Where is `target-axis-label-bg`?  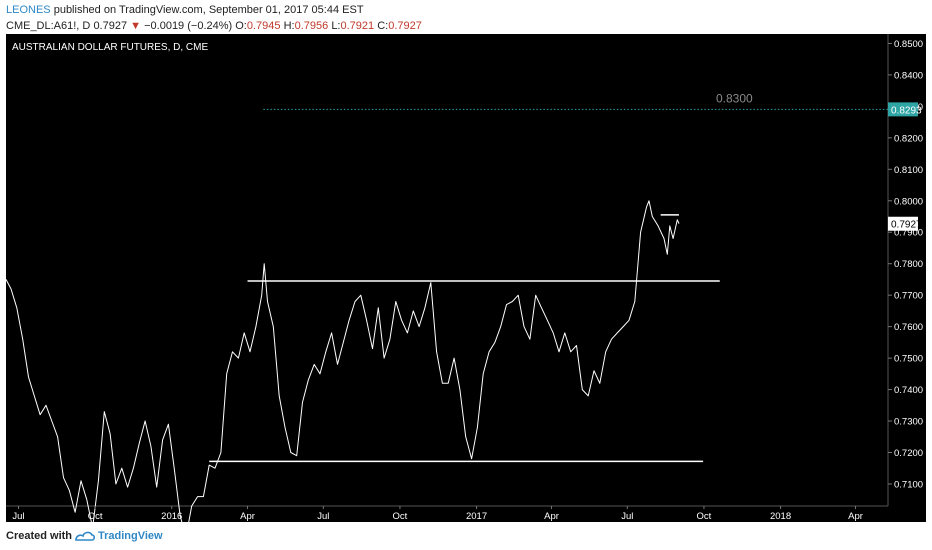 target-axis-label-bg is located at coordinates (903, 109).